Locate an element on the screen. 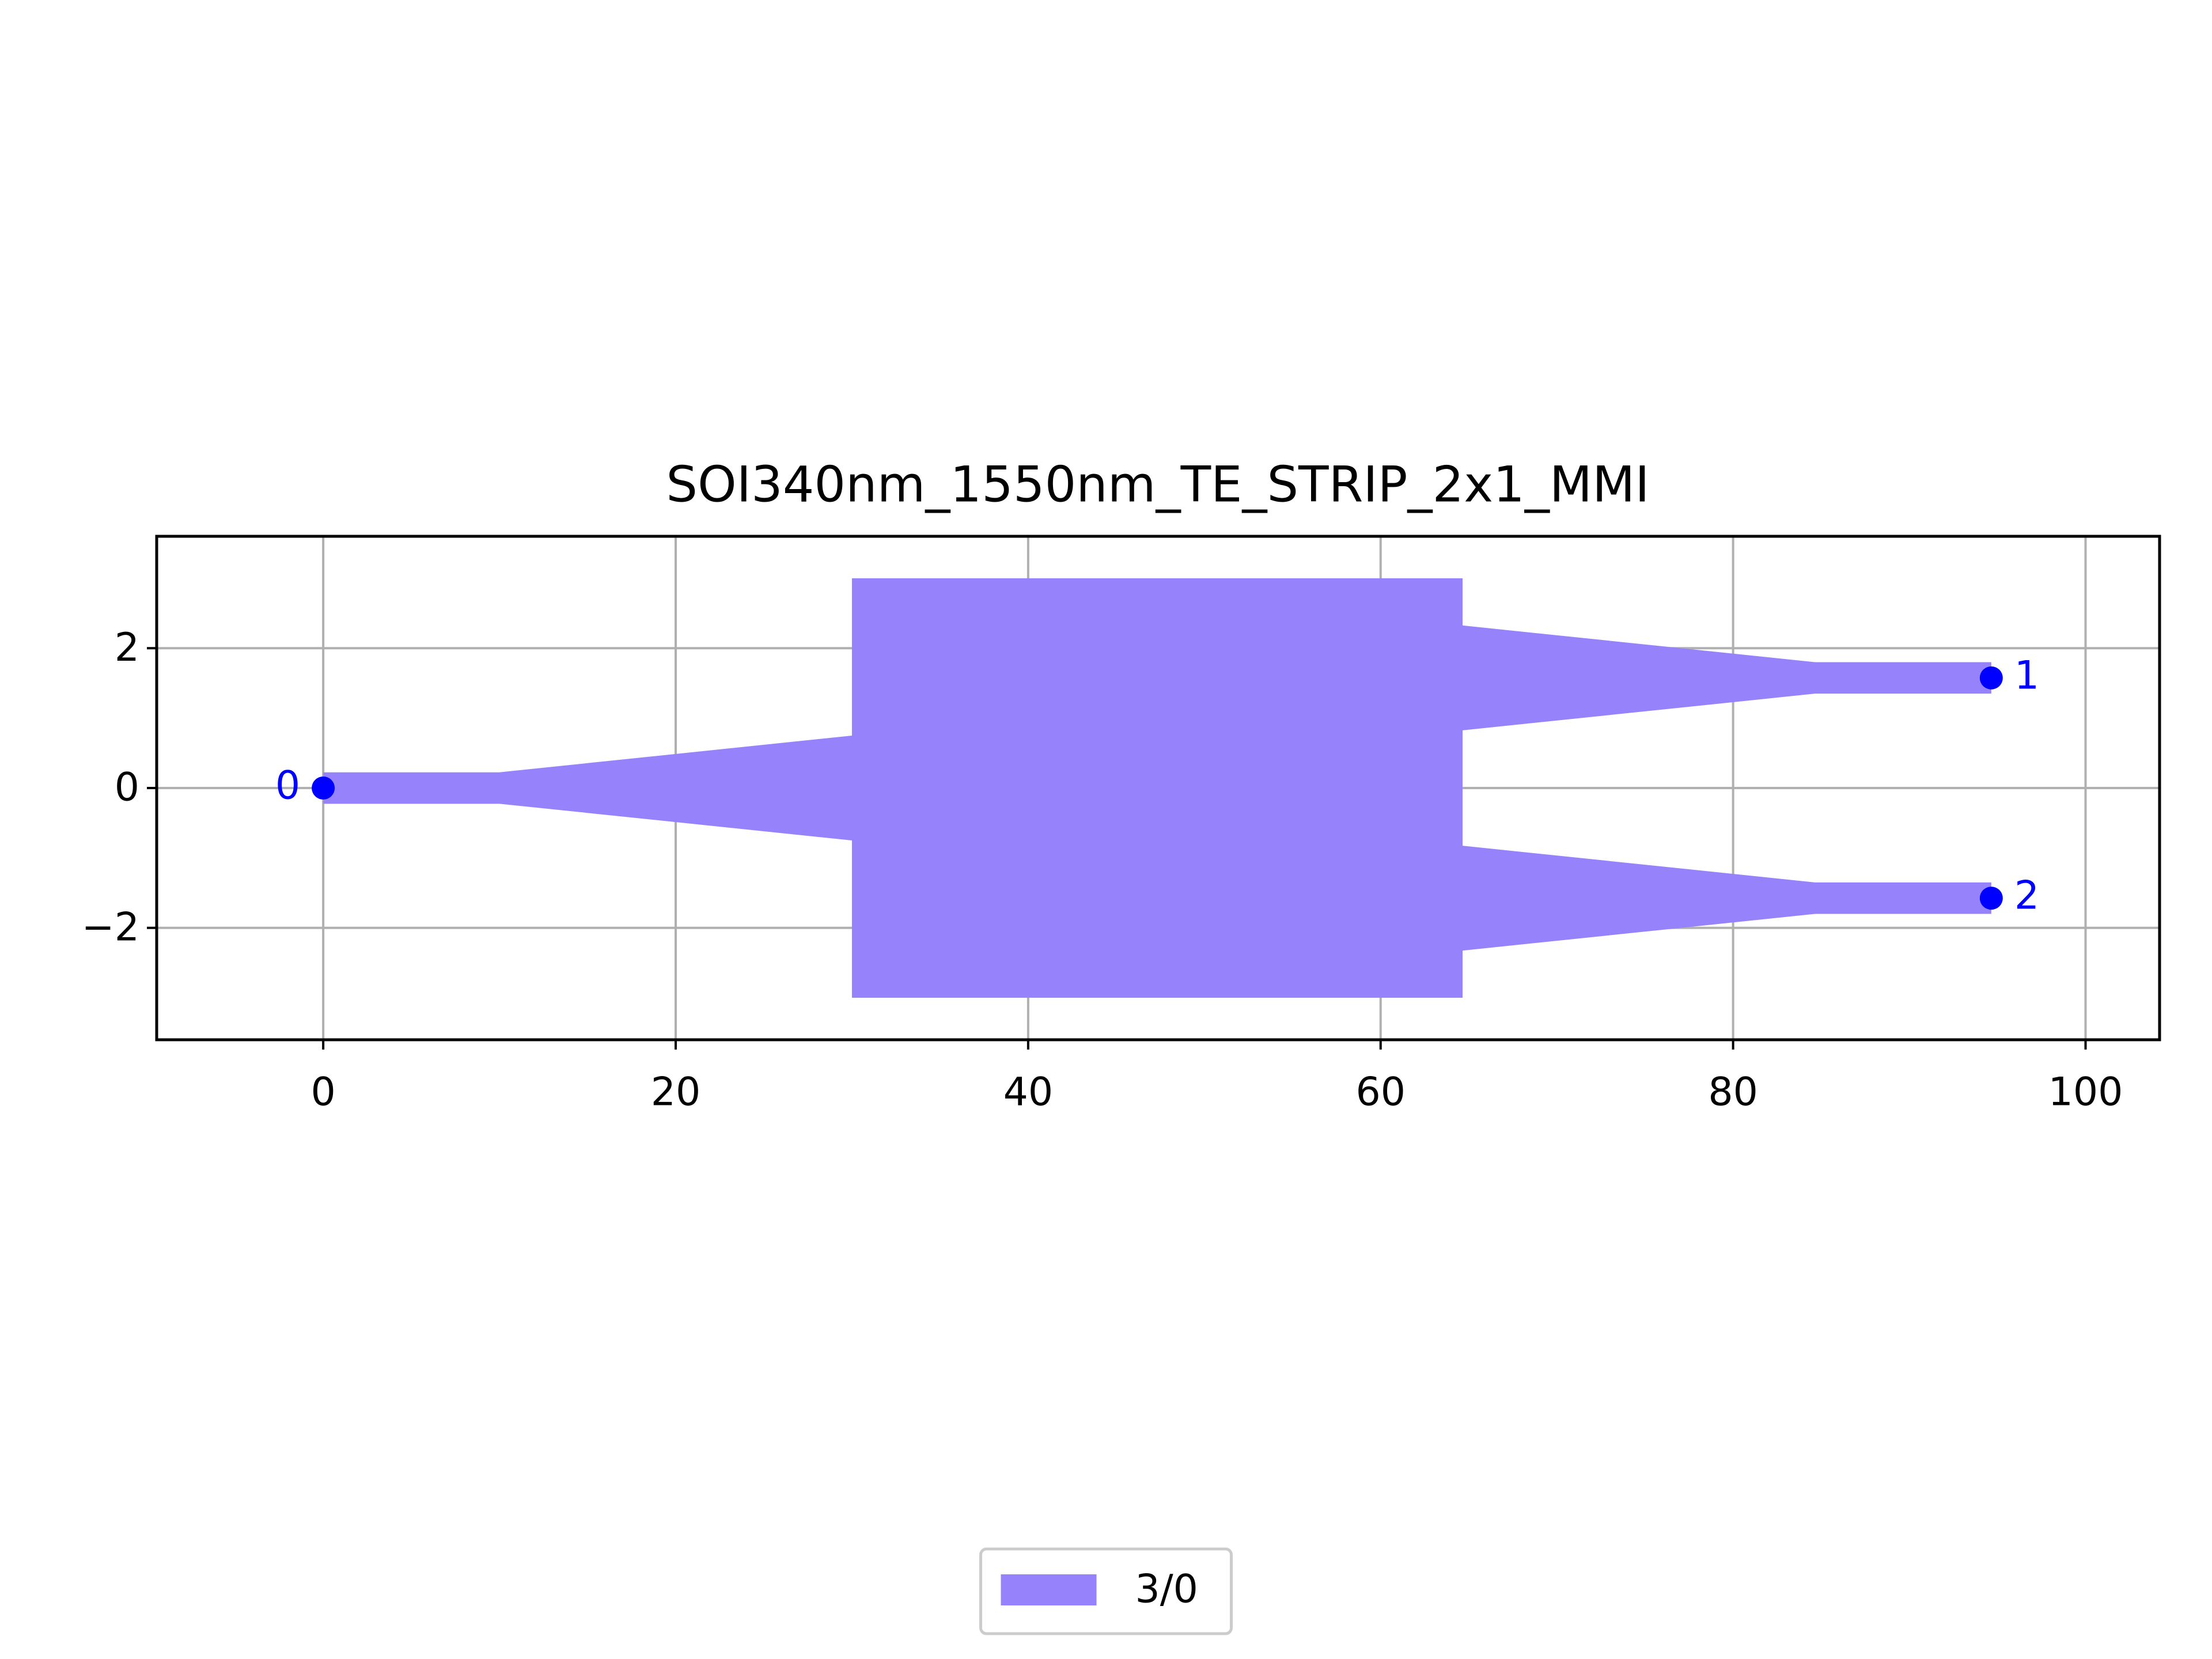 The image size is (2212, 1659). port-label: 0 is located at coordinates (287, 786).